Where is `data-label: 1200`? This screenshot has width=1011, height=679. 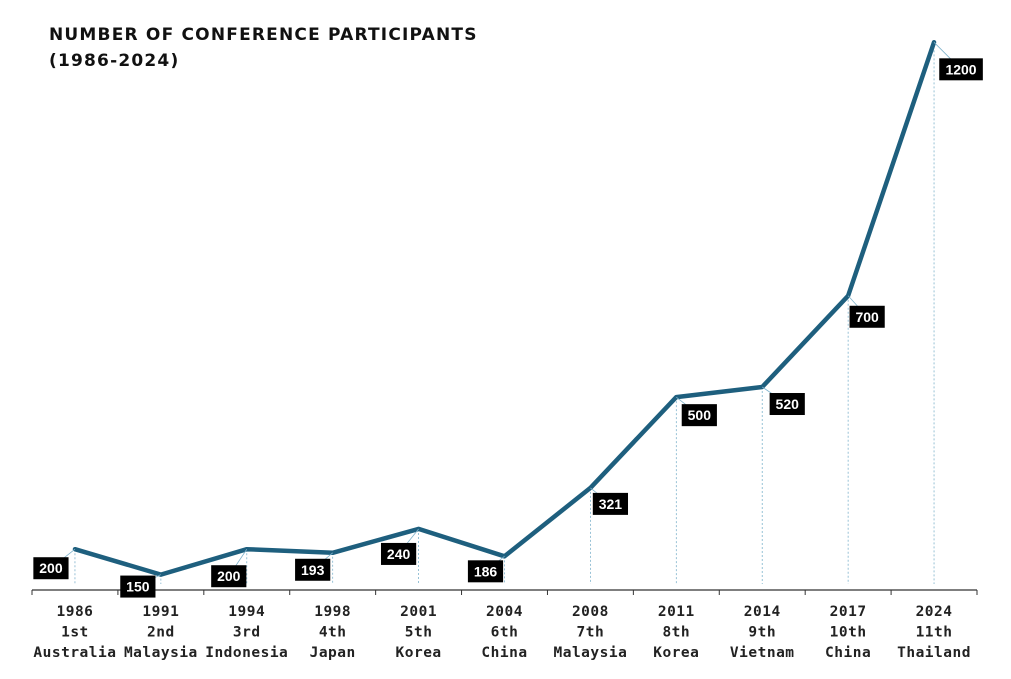
data-label: 1200 is located at coordinates (960, 69).